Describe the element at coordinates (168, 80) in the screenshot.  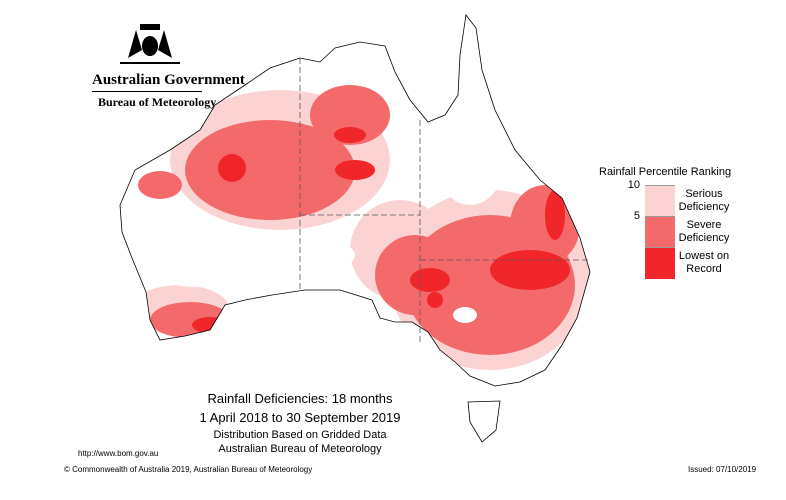
I see `agency: Australian Government` at that location.